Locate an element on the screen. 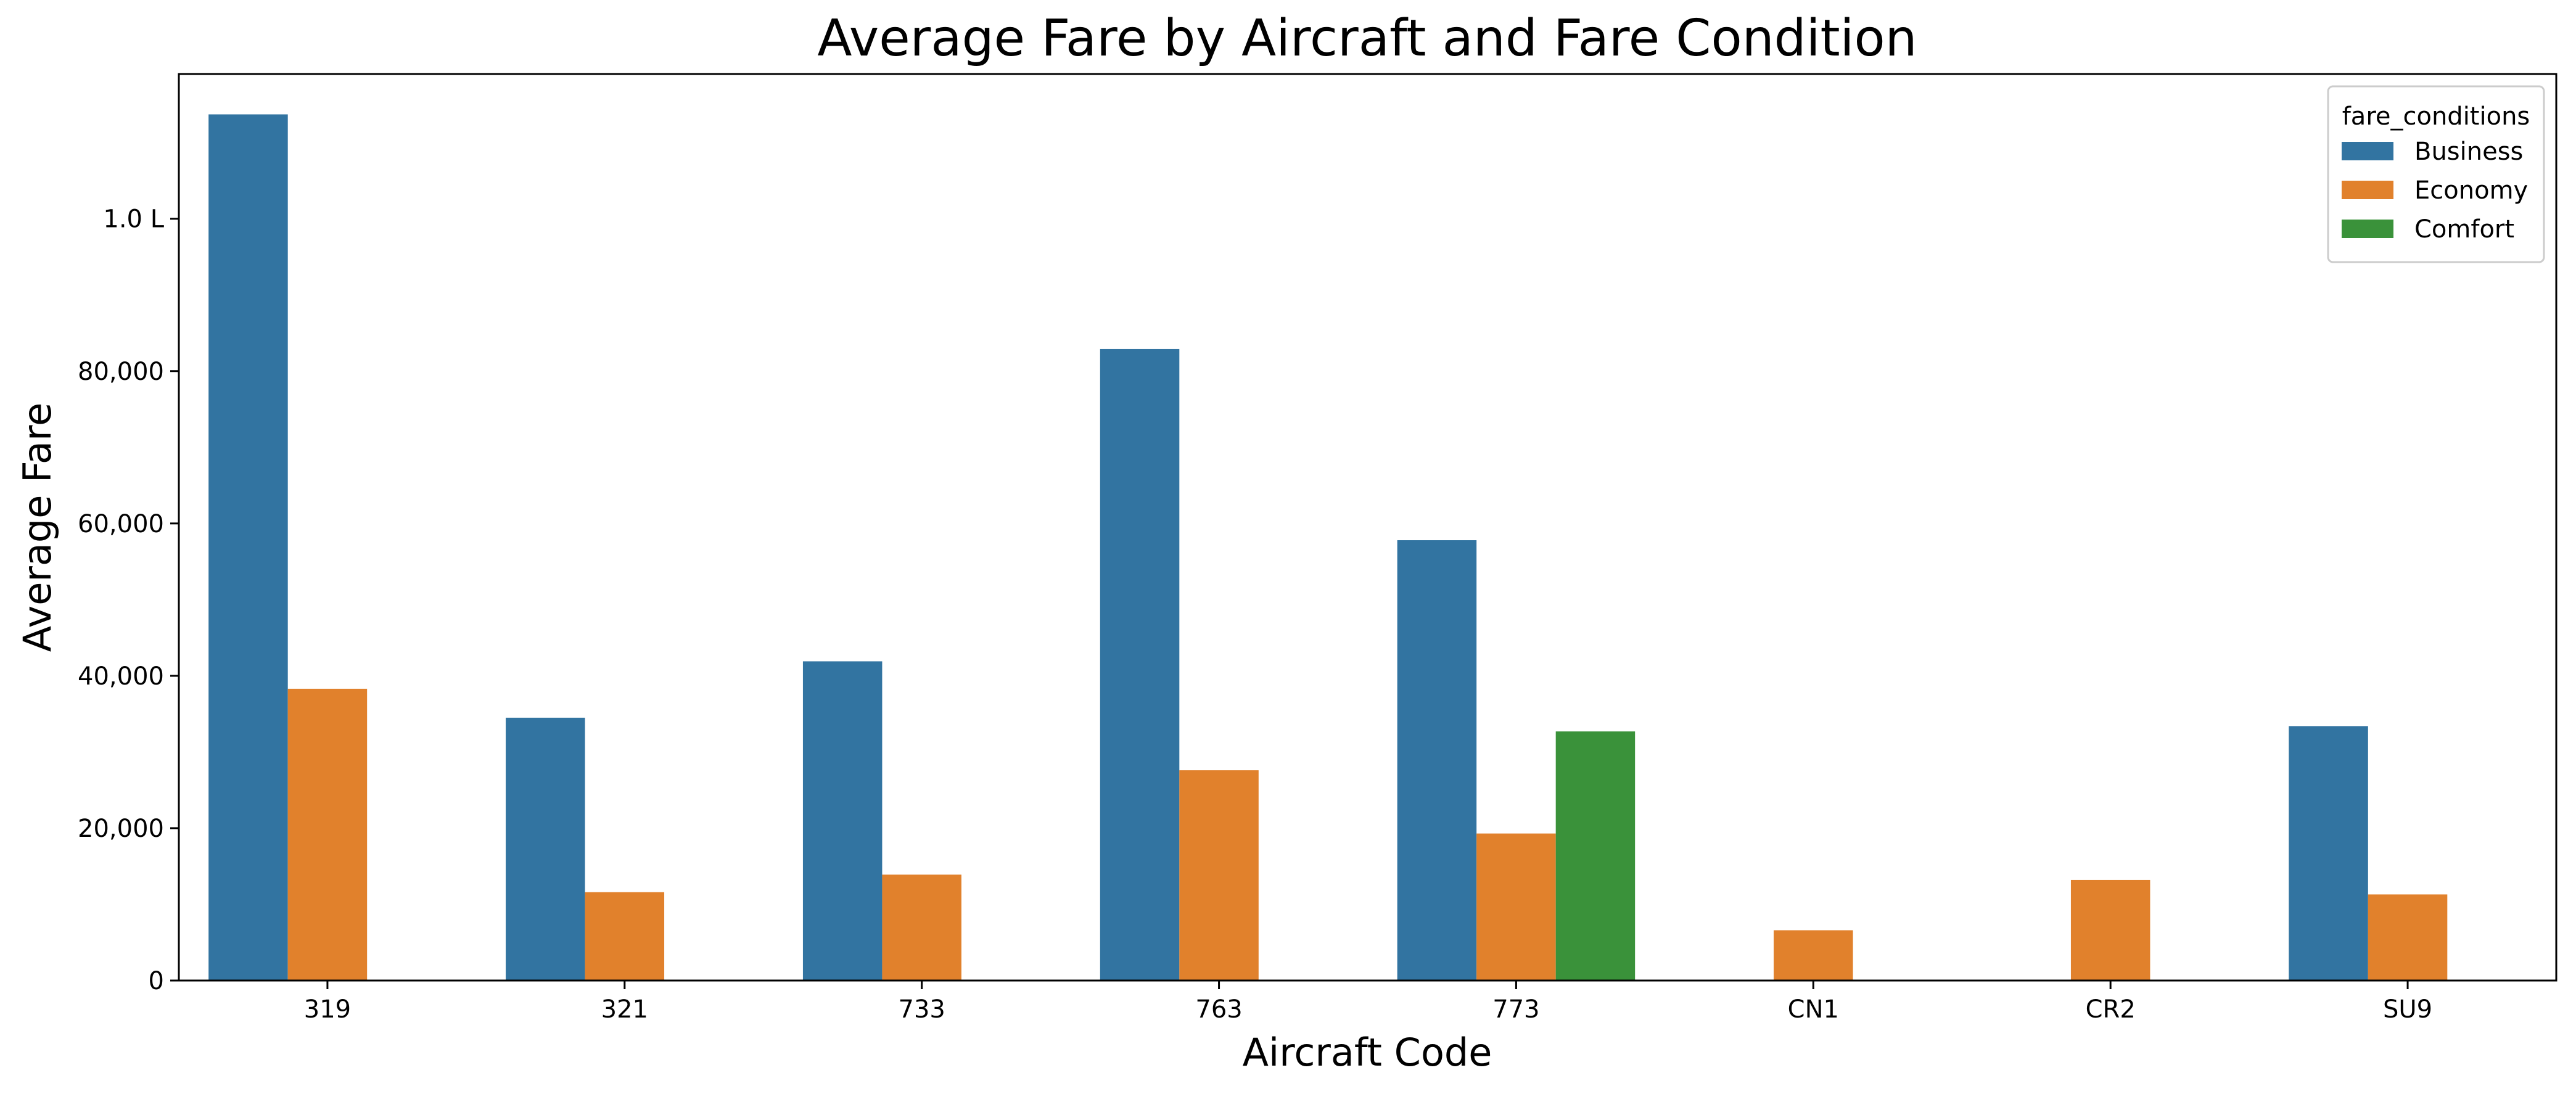 Image resolution: width=2576 pixels, height=1094 pixels. legend-label-business: Business is located at coordinates (2468, 152).